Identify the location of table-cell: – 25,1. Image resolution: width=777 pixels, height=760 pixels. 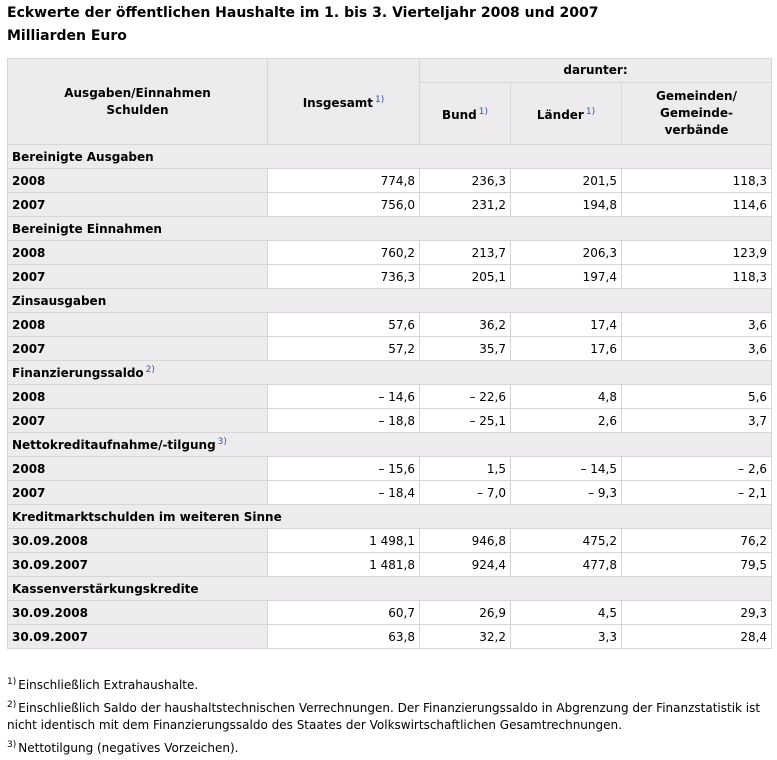
(465, 420).